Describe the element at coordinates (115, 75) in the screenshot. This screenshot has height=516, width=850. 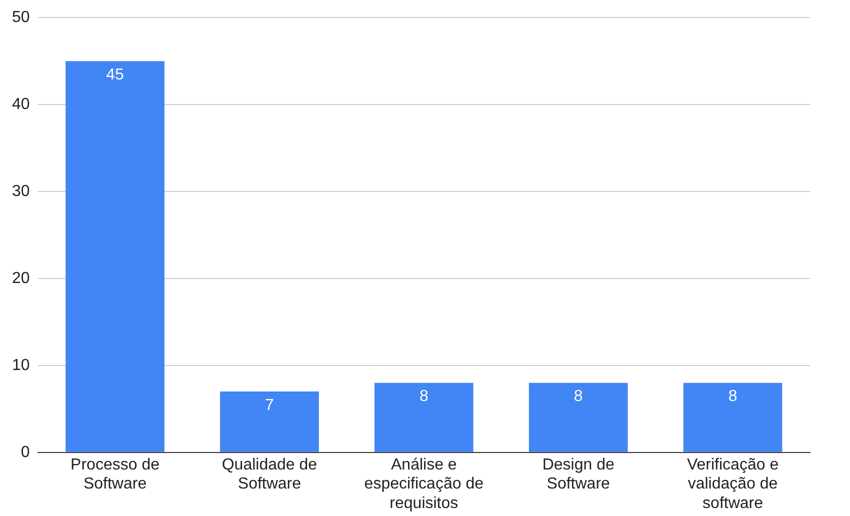
I see `data-label: 45` at that location.